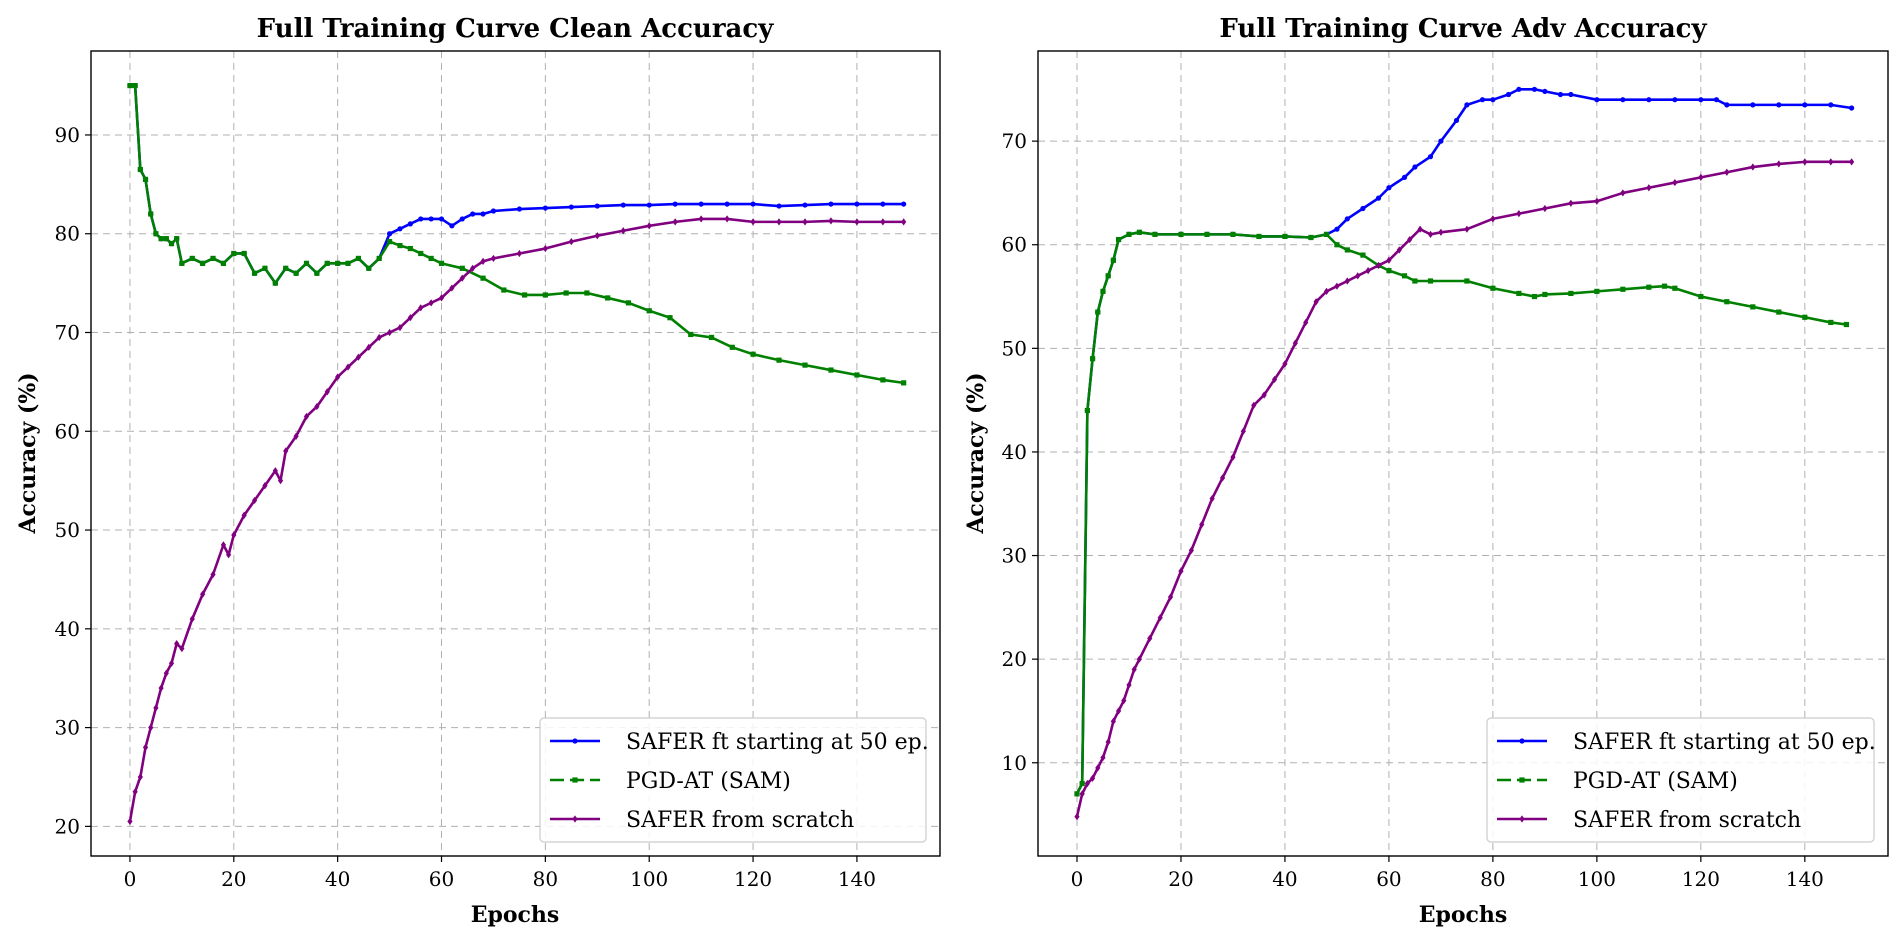 This screenshot has width=1903, height=947. What do you see at coordinates (1014, 141) in the screenshot?
I see `y-tick-label: 70` at bounding box center [1014, 141].